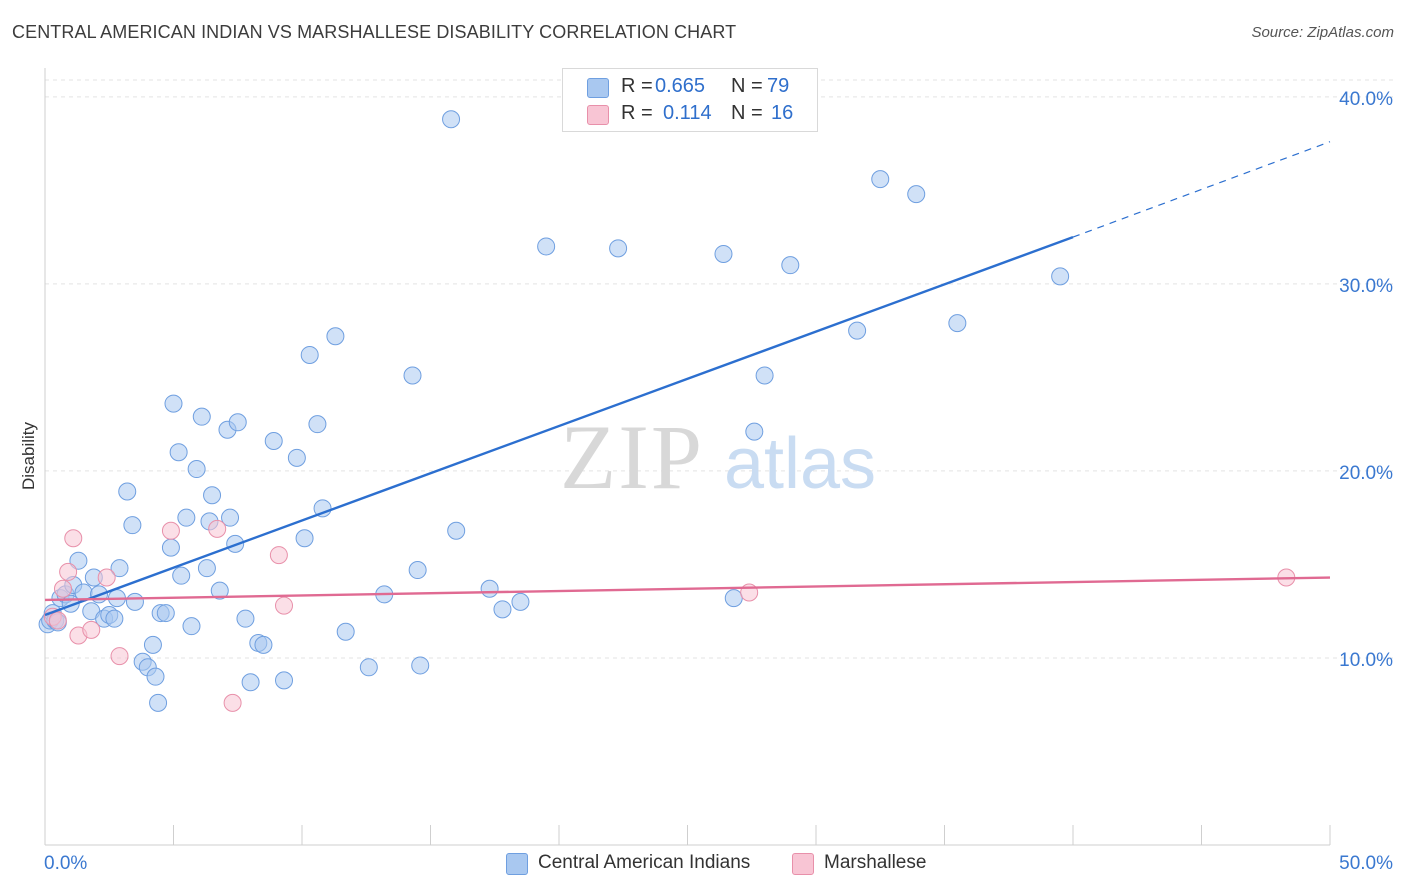  I want to click on legend-n-value: 79, so click(778, 86).